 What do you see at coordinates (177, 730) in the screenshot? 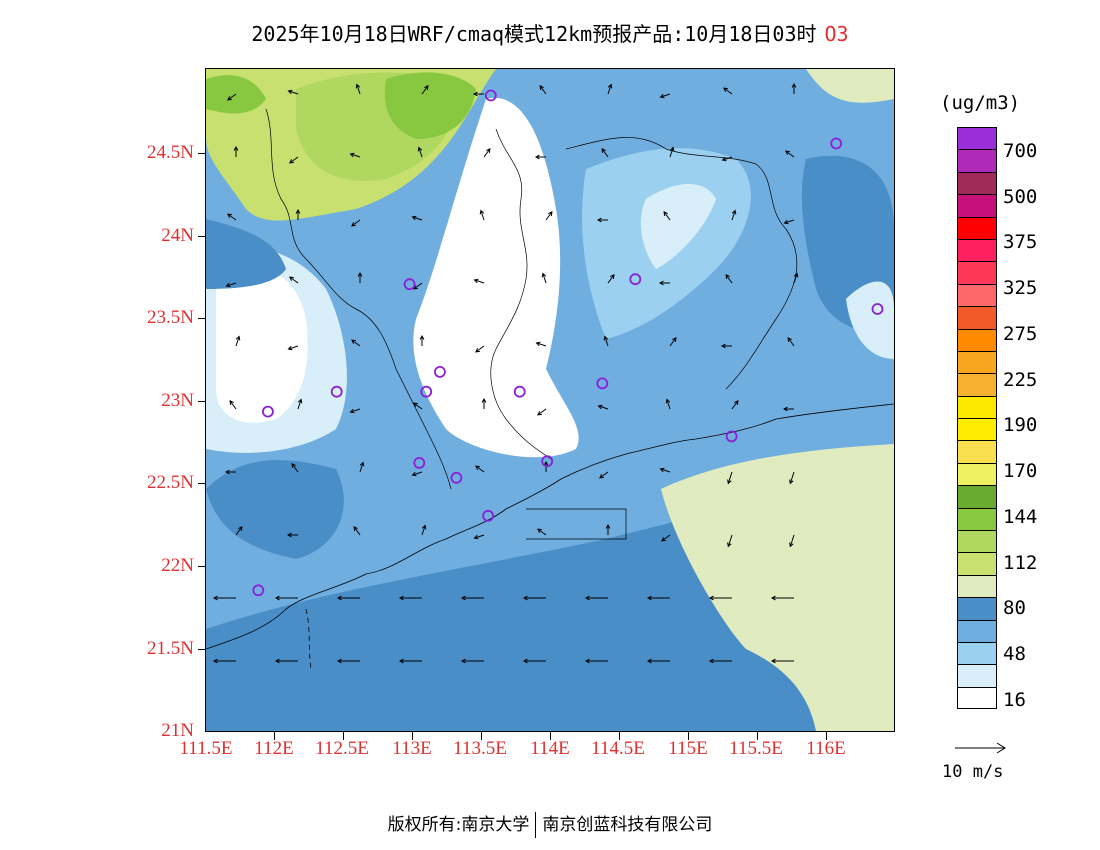
I see `y-tick-label: 21N` at bounding box center [177, 730].